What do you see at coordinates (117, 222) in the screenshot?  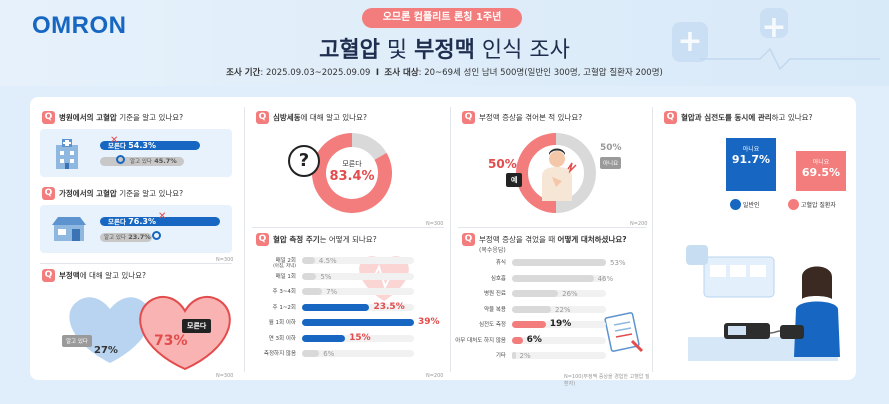 I see `q2-bar1-label: 모른다` at bounding box center [117, 222].